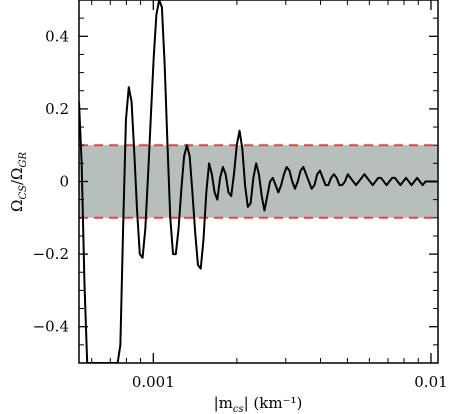 The width and height of the screenshot is (454, 414). What do you see at coordinates (57, 109) in the screenshot?
I see `y-tick-label: 0.2` at bounding box center [57, 109].